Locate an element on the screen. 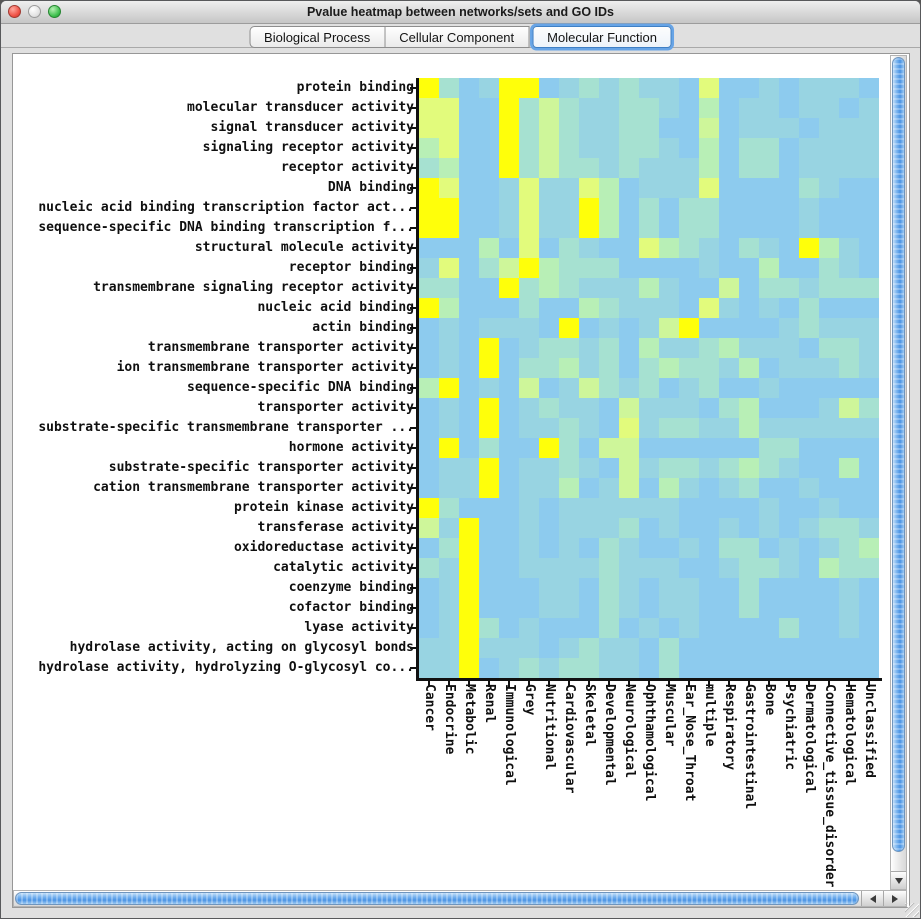 The width and height of the screenshot is (921, 919). close-icon is located at coordinates (14, 11).